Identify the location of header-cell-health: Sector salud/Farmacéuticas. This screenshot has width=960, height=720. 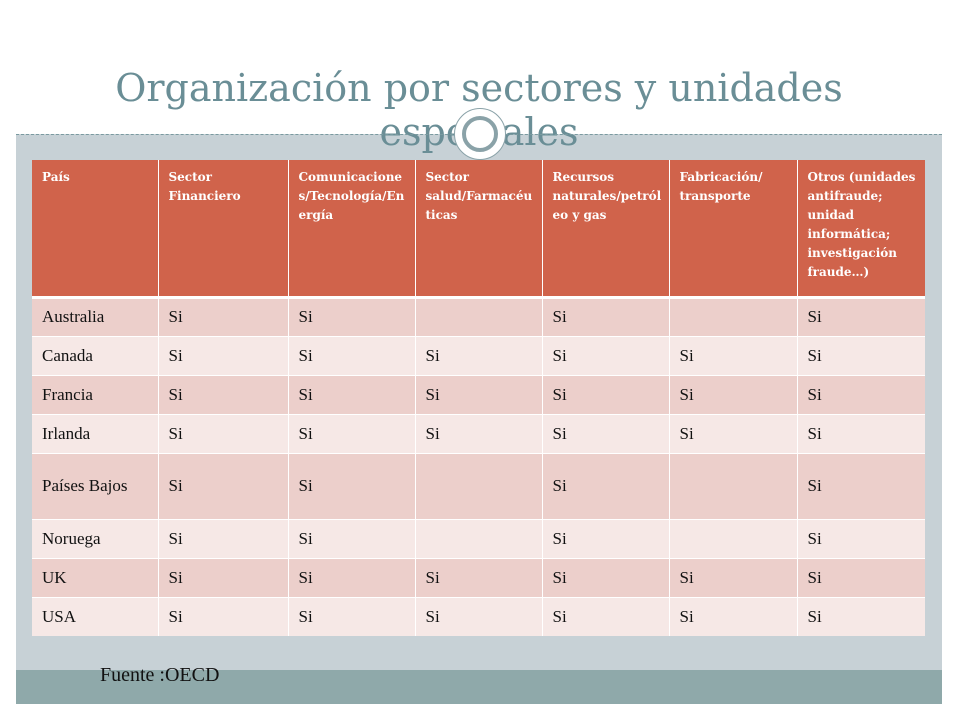
(478, 229).